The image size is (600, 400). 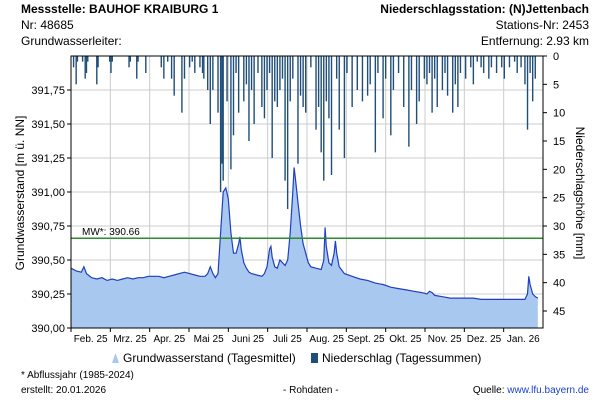 What do you see at coordinates (48, 295) in the screenshot?
I see `y-tick-label: 390,25` at bounding box center [48, 295].